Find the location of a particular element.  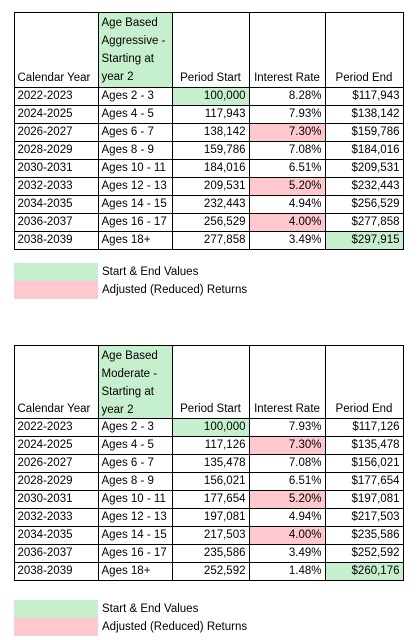

table-cell: 7.30% is located at coordinates (287, 445).